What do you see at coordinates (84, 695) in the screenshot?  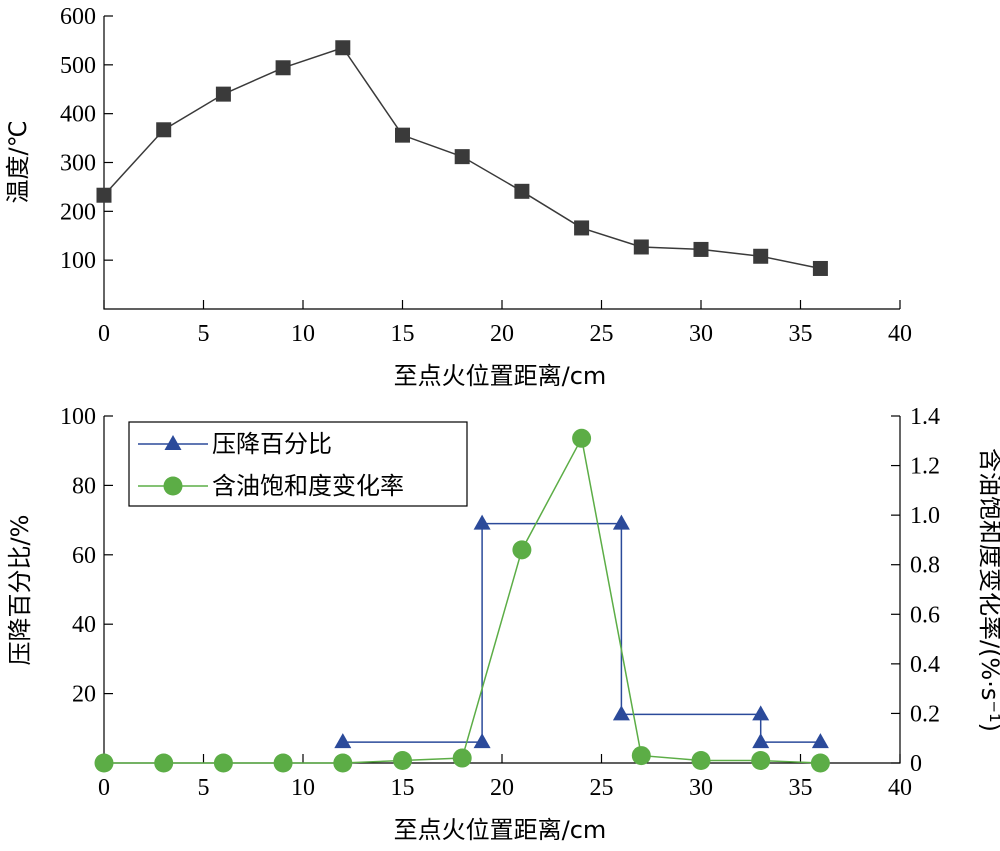 I see `bottom-y-tick-label: 20` at bounding box center [84, 695].